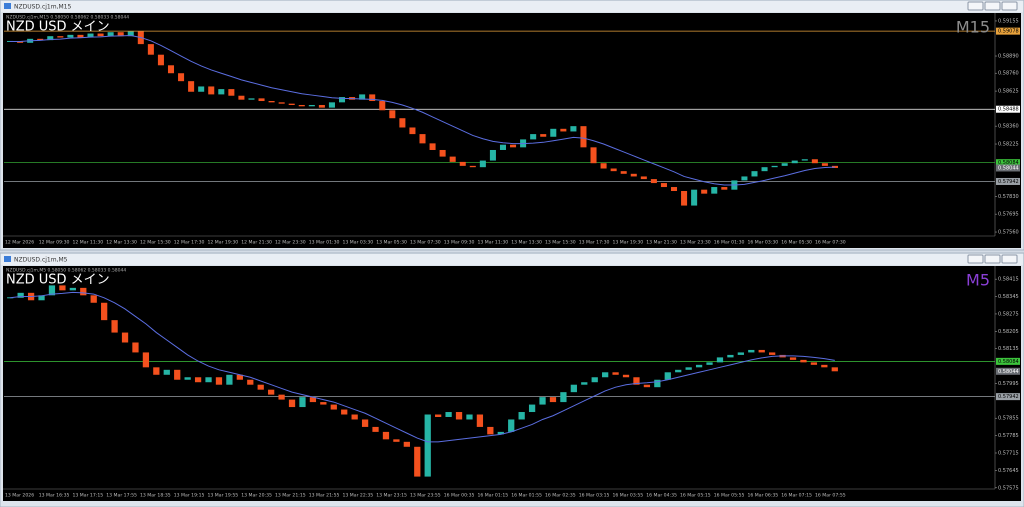 The height and width of the screenshot is (507, 1024). What do you see at coordinates (358, 496) in the screenshot?
I see `x-tick-label: 13 Mar 22:35` at bounding box center [358, 496].